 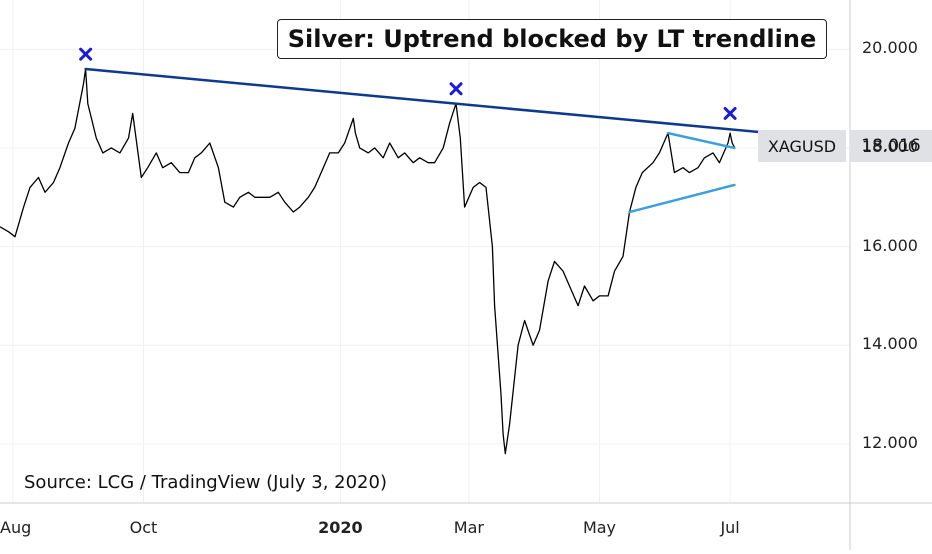 I want to click on y-tick-label: 18.000, so click(x=890, y=146).